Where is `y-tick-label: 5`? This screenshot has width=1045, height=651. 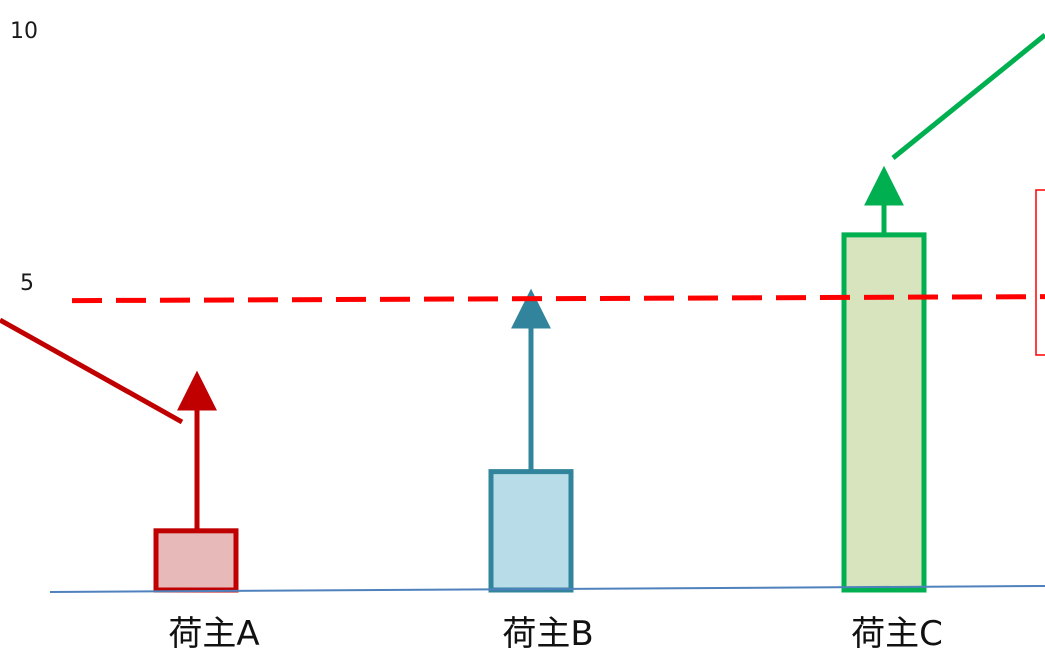
y-tick-label: 5 is located at coordinates (27, 283).